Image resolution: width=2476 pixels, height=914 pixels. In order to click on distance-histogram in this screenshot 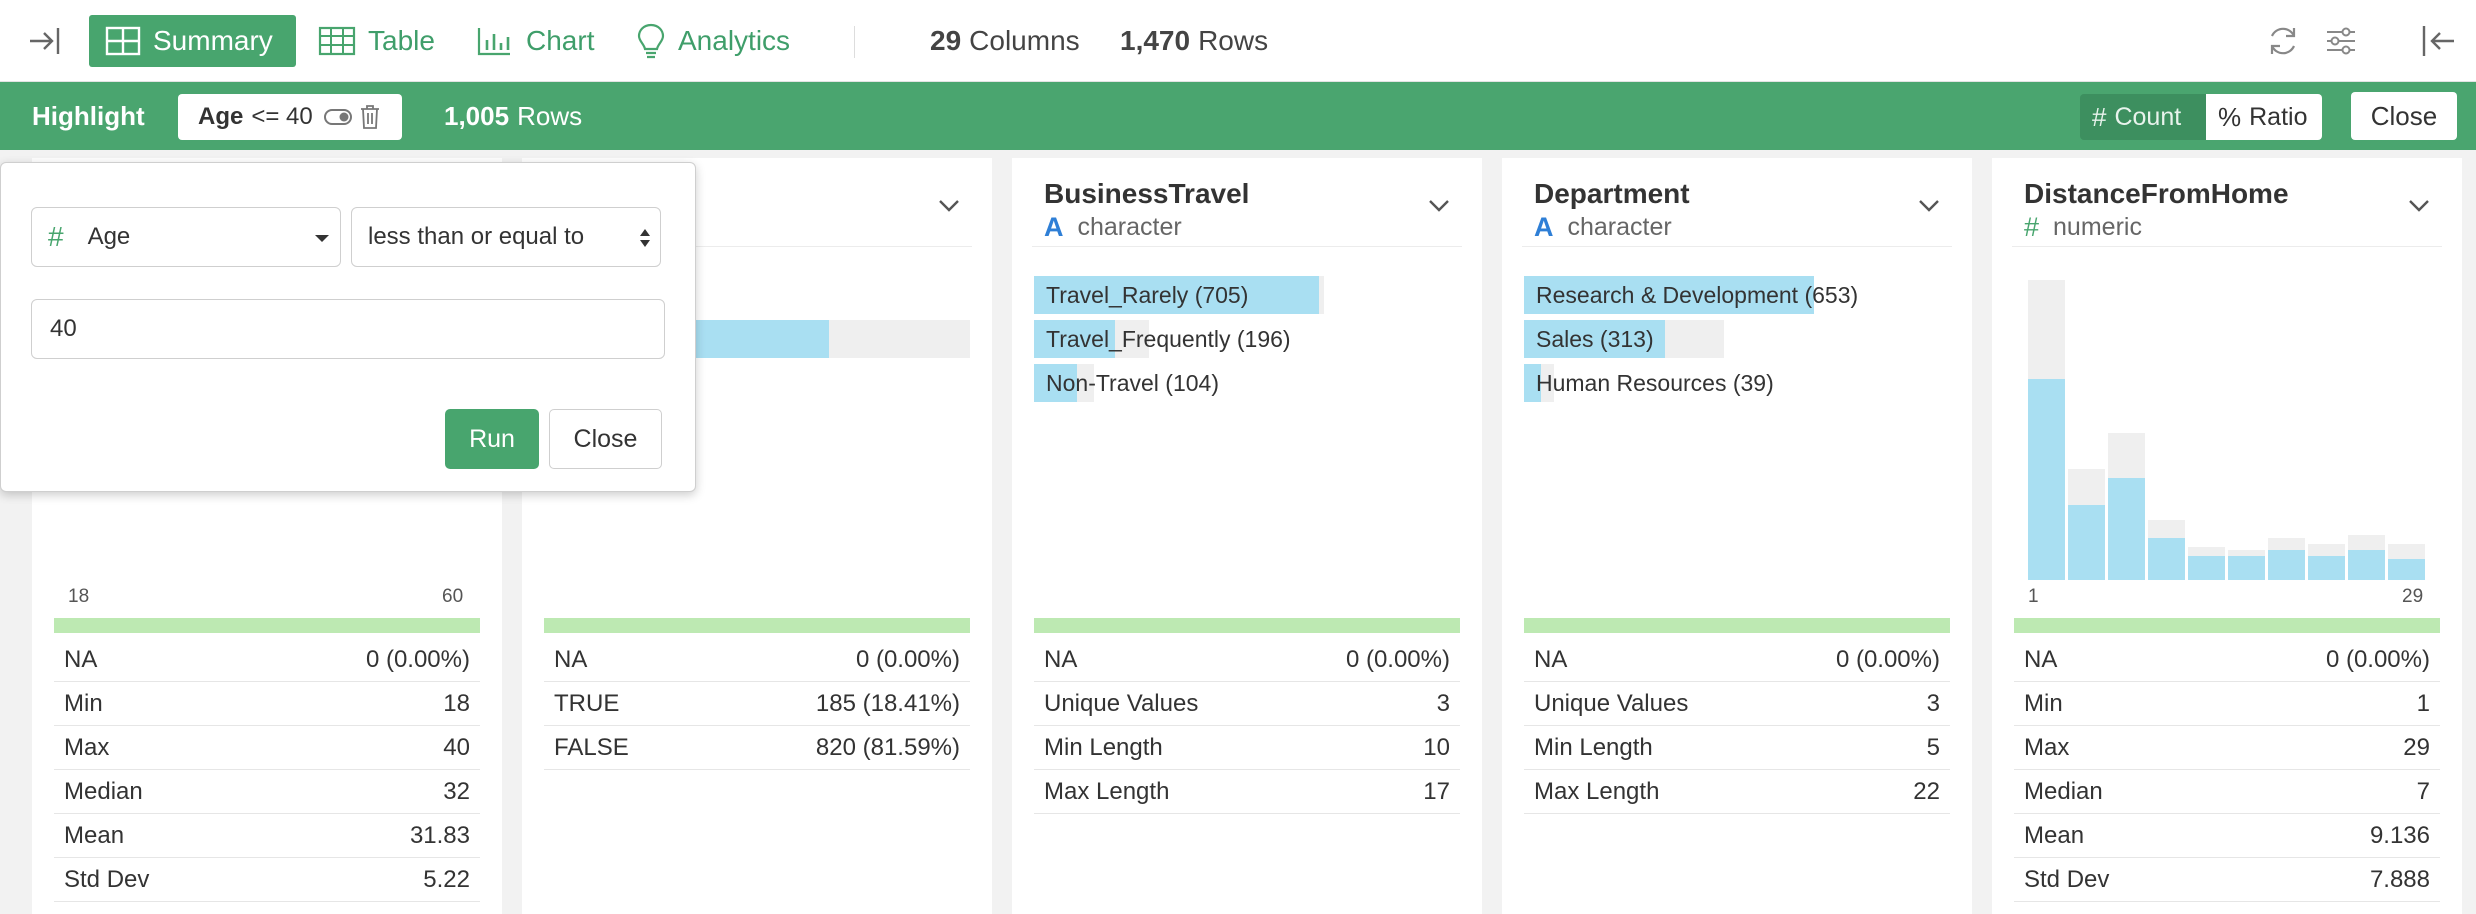, I will do `click(2226, 430)`.